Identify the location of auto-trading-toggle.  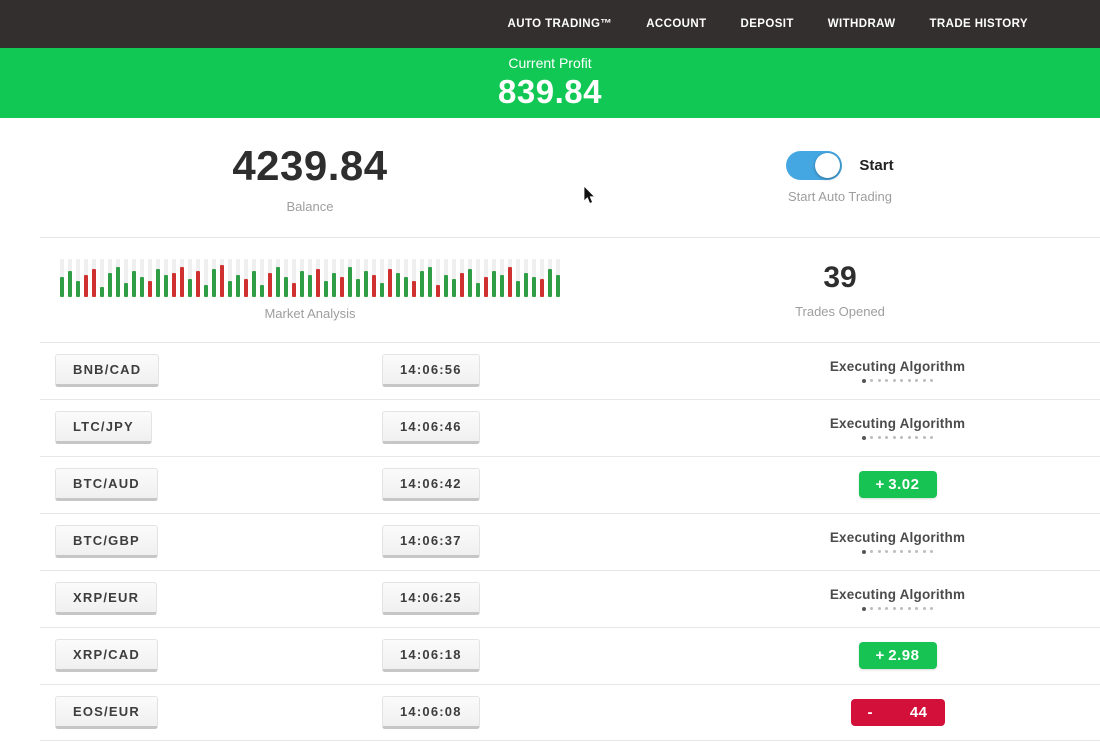
(814, 165).